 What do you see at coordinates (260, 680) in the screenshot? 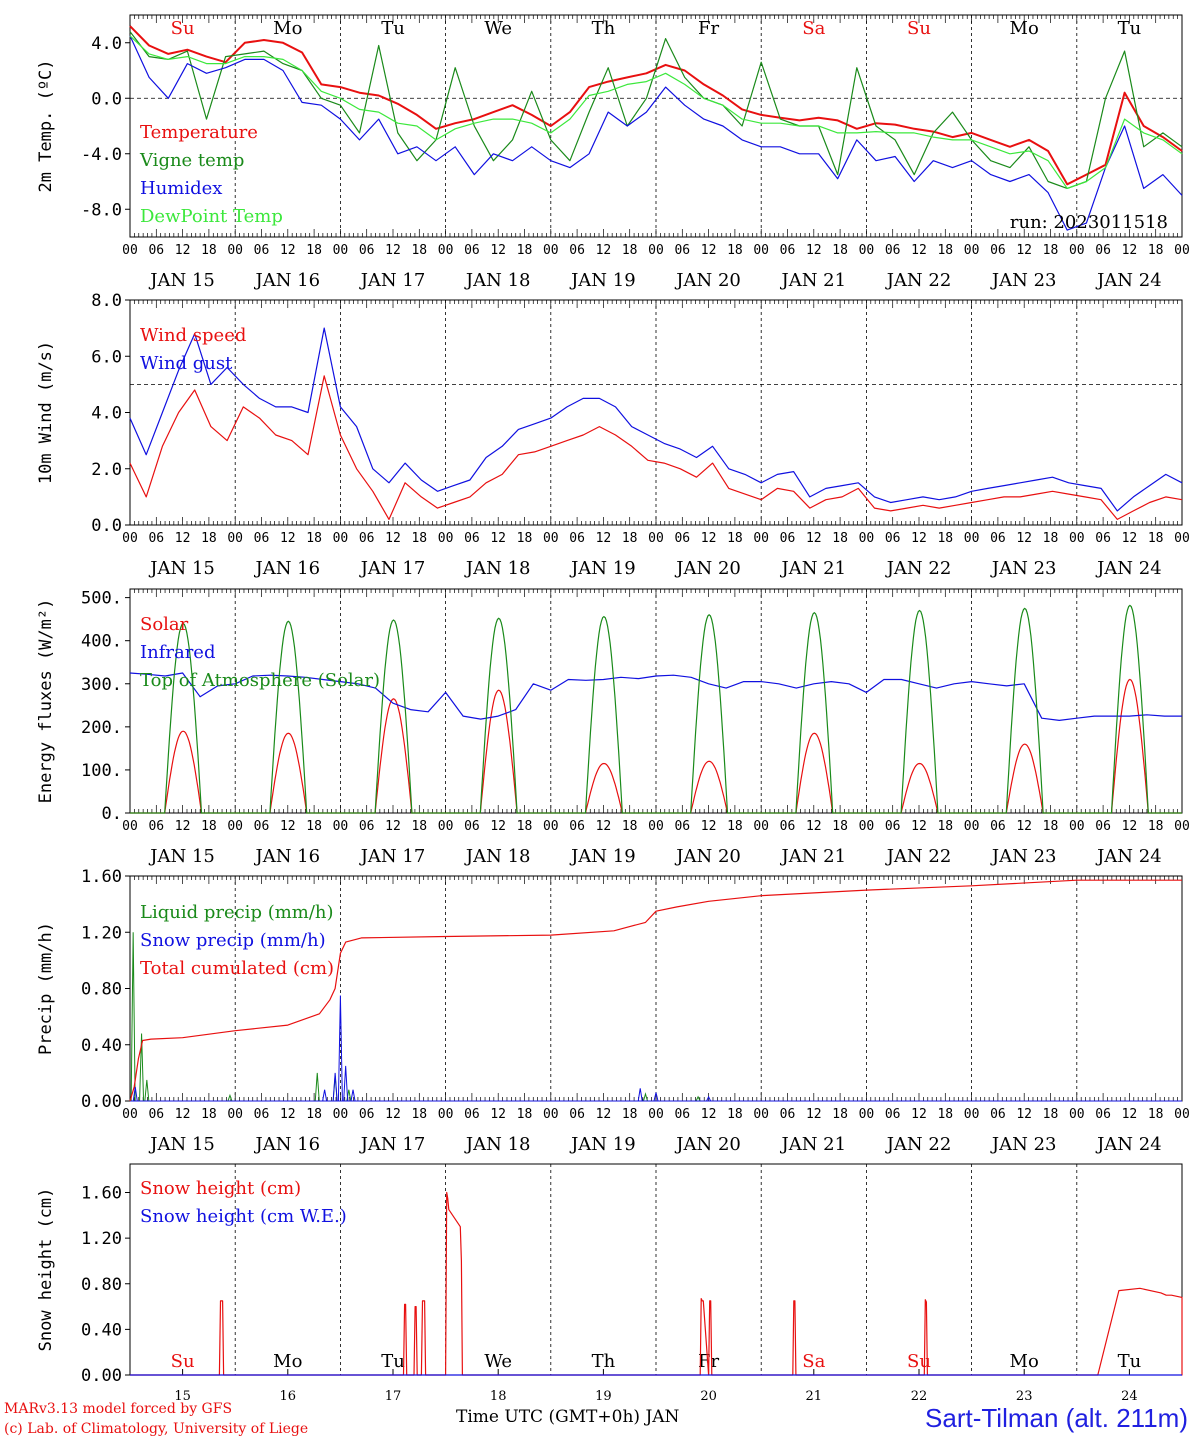
I see `legend-entry: Top of Atmosphere (Solar)` at bounding box center [260, 680].